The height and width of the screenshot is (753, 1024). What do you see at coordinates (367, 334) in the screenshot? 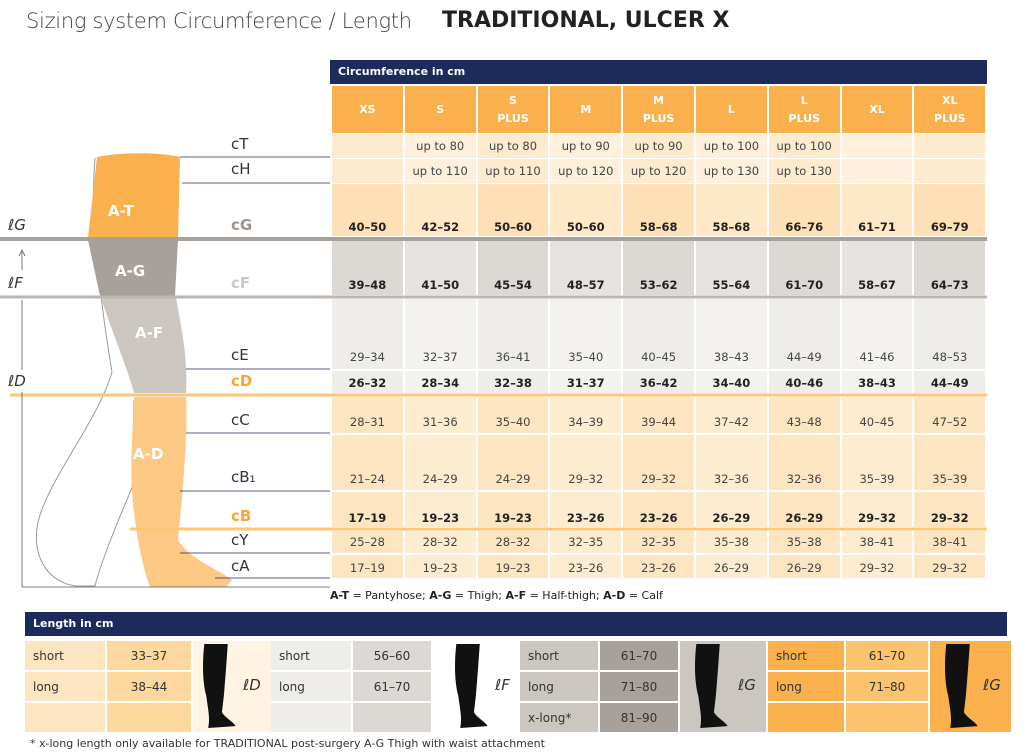
I see `size-value: 29–34` at bounding box center [367, 334].